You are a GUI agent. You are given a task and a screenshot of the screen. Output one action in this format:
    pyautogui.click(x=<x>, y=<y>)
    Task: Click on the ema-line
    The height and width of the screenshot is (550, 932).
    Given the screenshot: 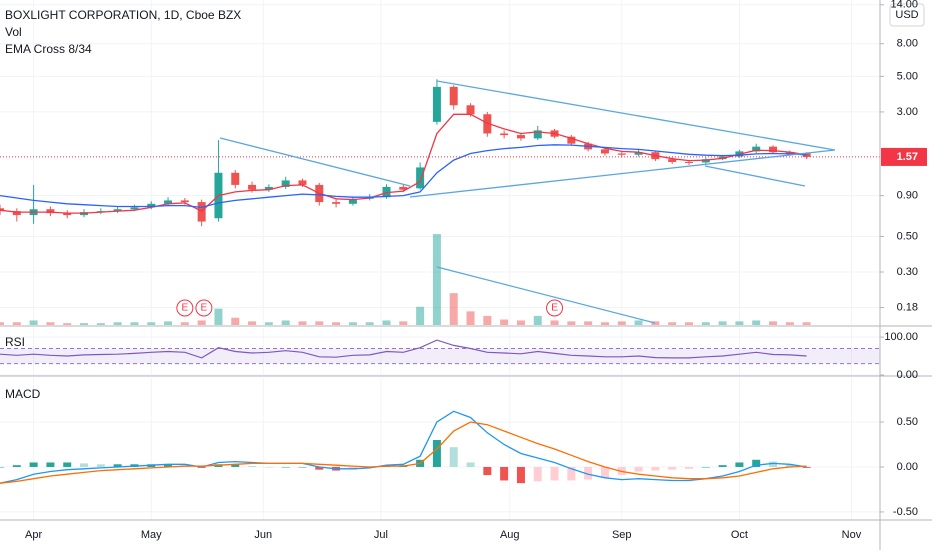 What is the action you would take?
    pyautogui.click(x=403, y=176)
    